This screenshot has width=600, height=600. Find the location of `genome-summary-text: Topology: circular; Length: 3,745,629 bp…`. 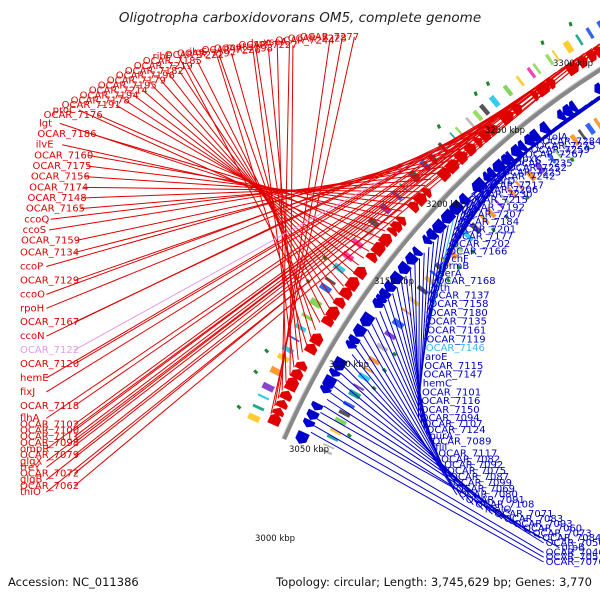

genome-summary-text: Topology: circular; Length: 3,745,629 bp… is located at coordinates (433, 582).